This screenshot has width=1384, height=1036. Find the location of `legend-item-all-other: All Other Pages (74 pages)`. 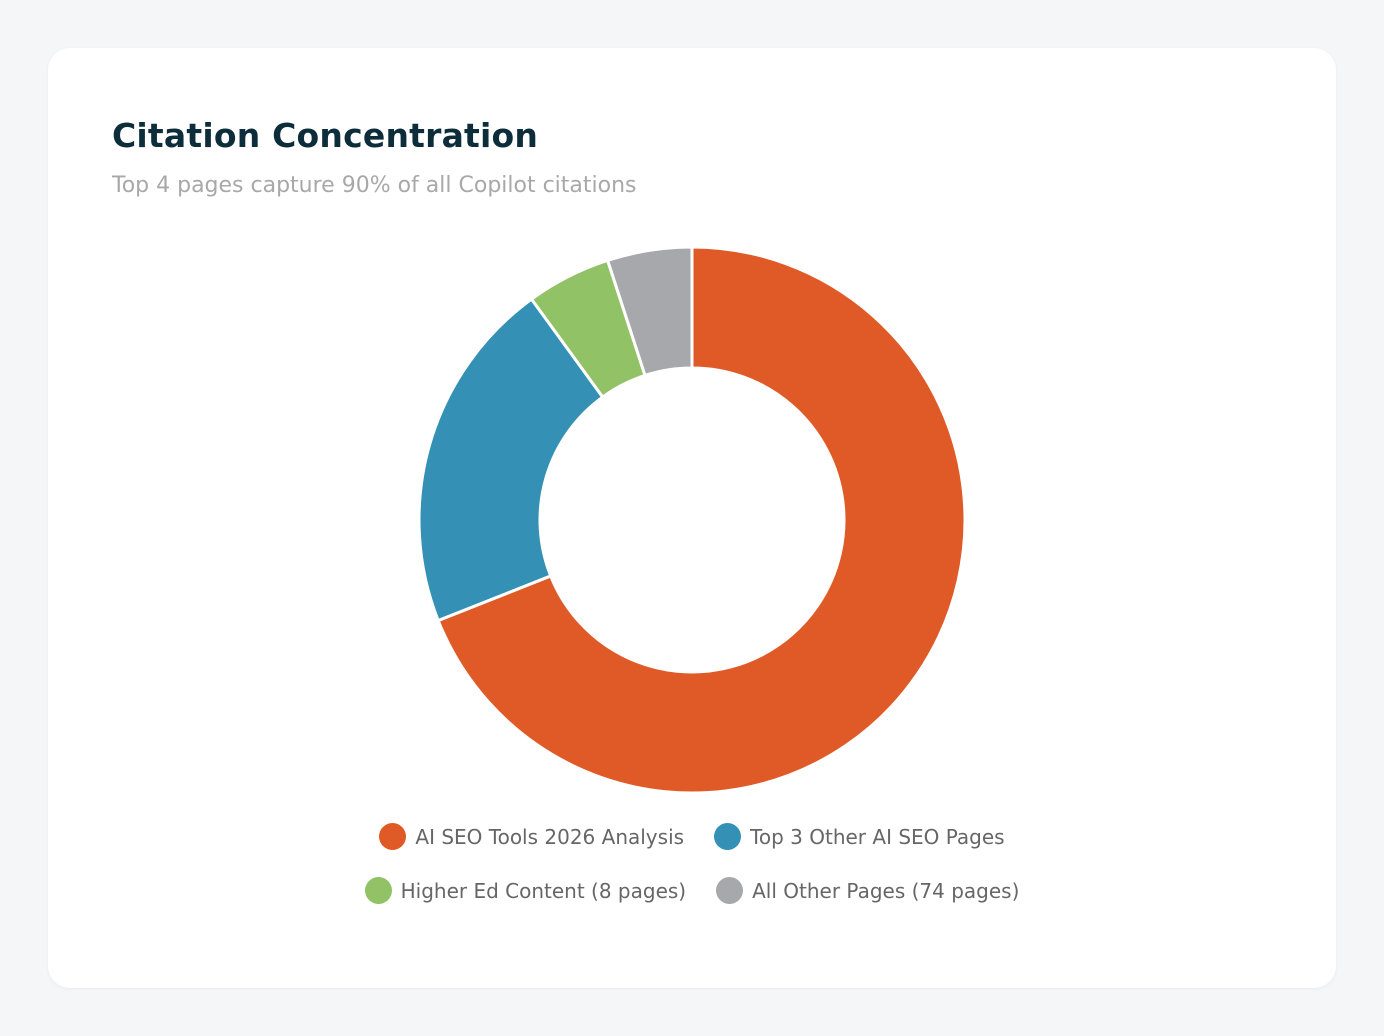

legend-item-all-other: All Other Pages (74 pages) is located at coordinates (867, 890).